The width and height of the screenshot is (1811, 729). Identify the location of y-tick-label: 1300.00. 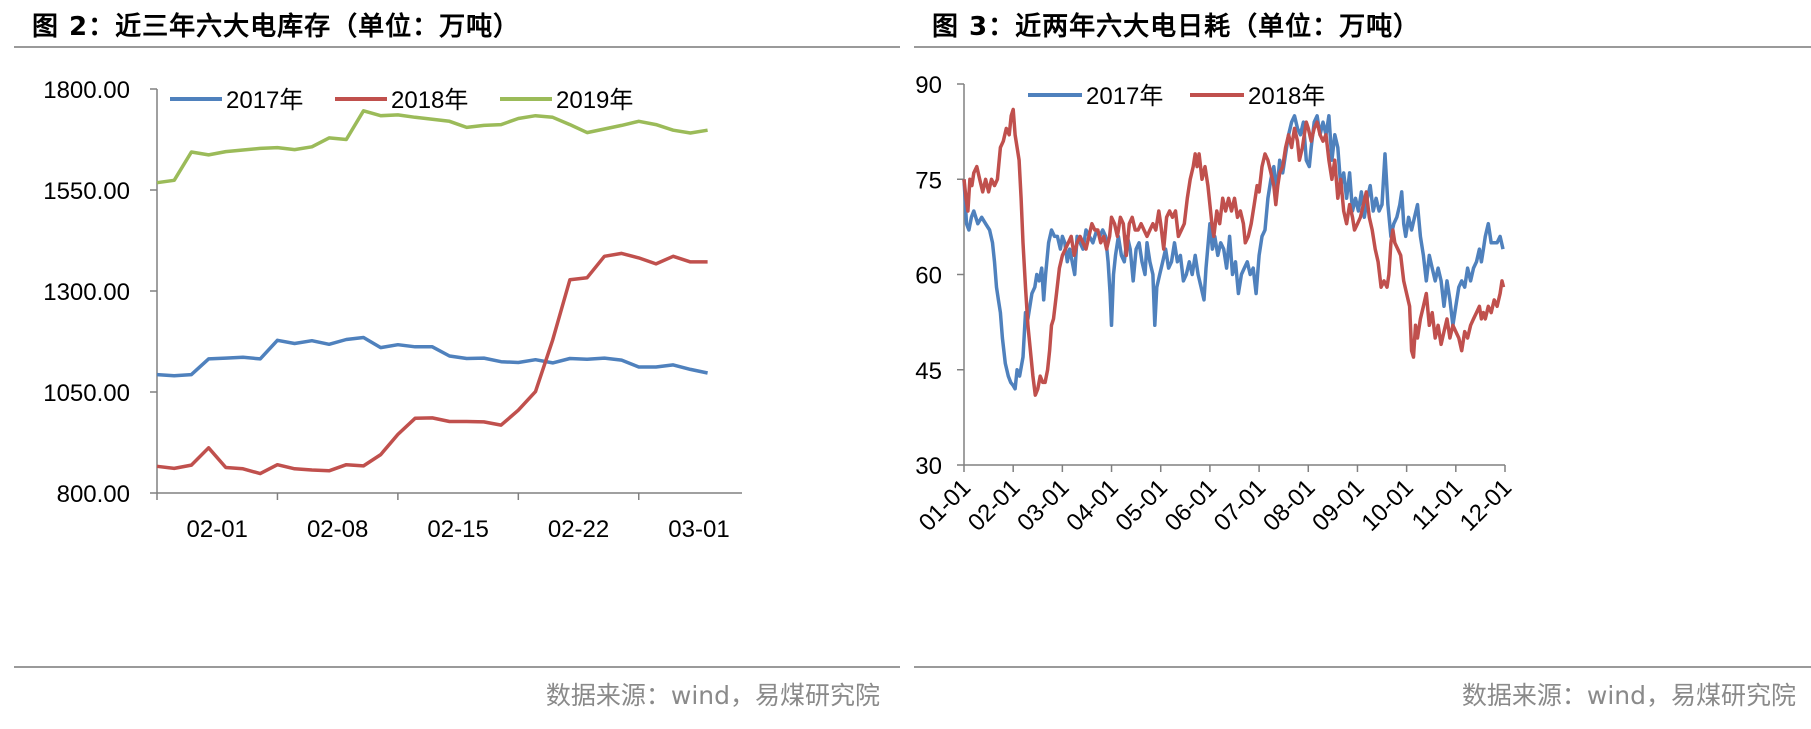
(86, 292).